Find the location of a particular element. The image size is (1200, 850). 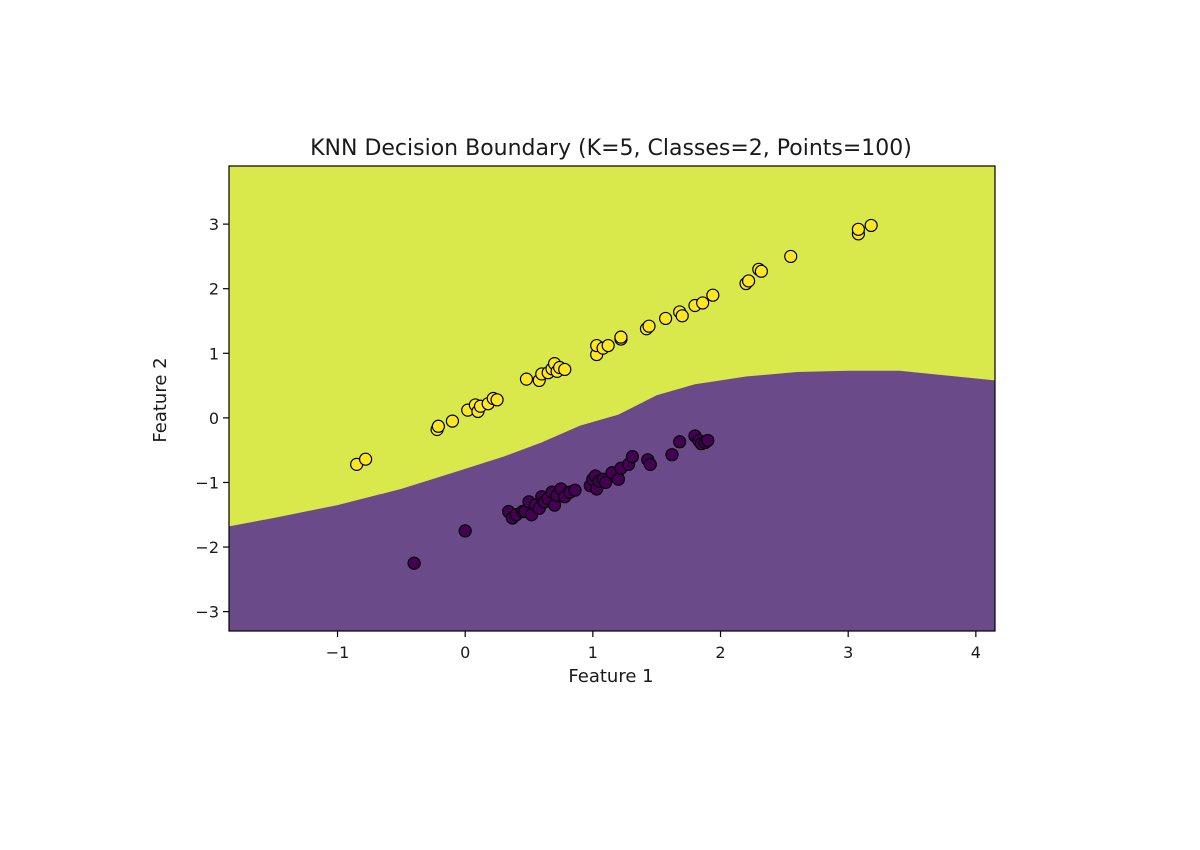

x-tick-label: 0 is located at coordinates (465, 652).